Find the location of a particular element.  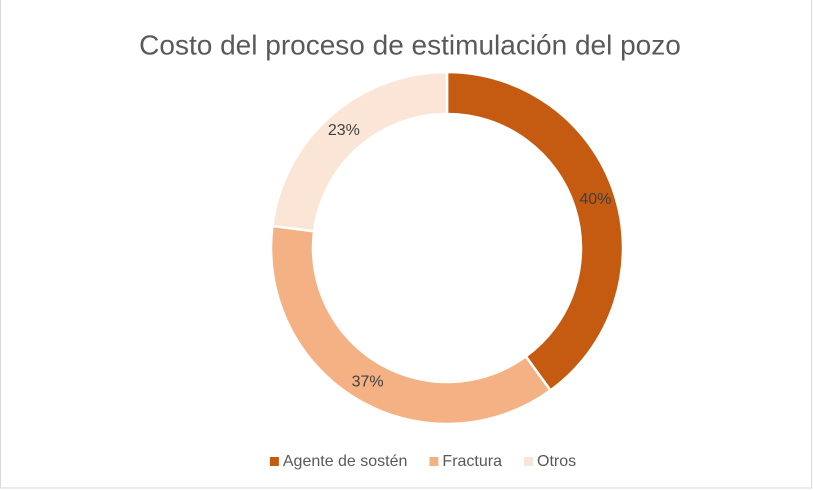

data-label: 23% is located at coordinates (344, 130).